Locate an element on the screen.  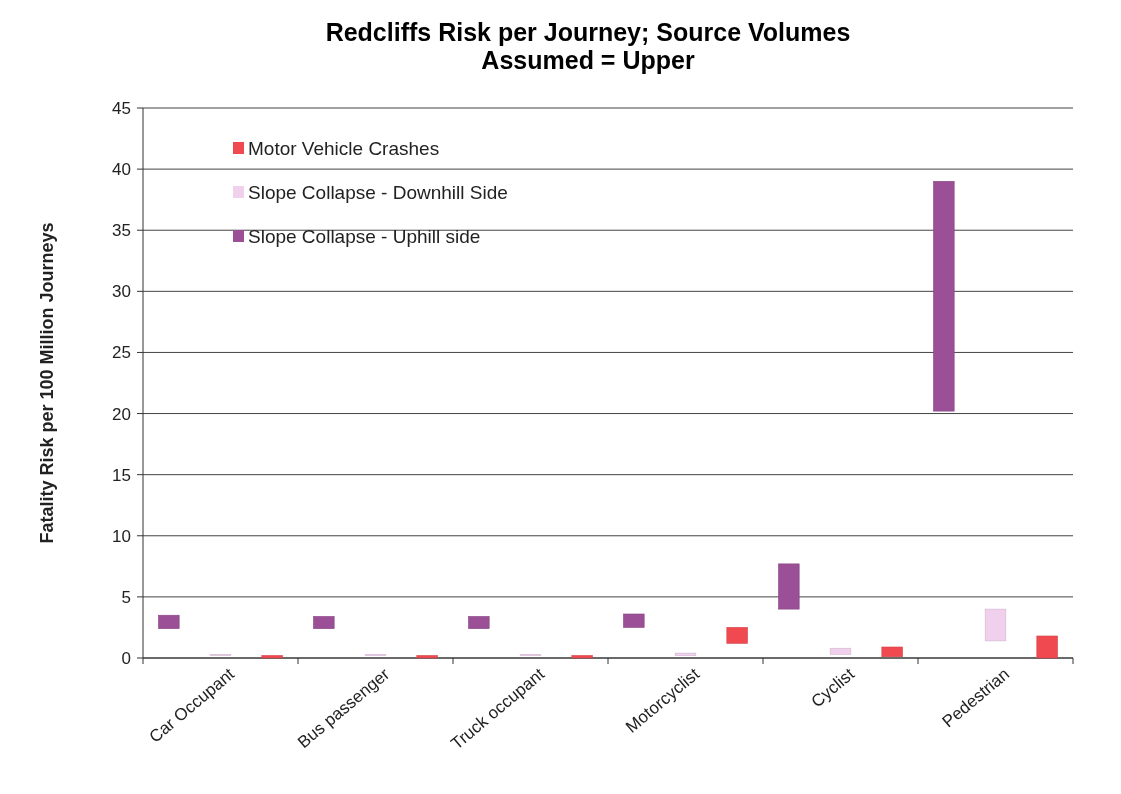
chart-title: Redcliffs Risk per Journey; Source Volumes Assumed = Upper is located at coordinates (588, 46).